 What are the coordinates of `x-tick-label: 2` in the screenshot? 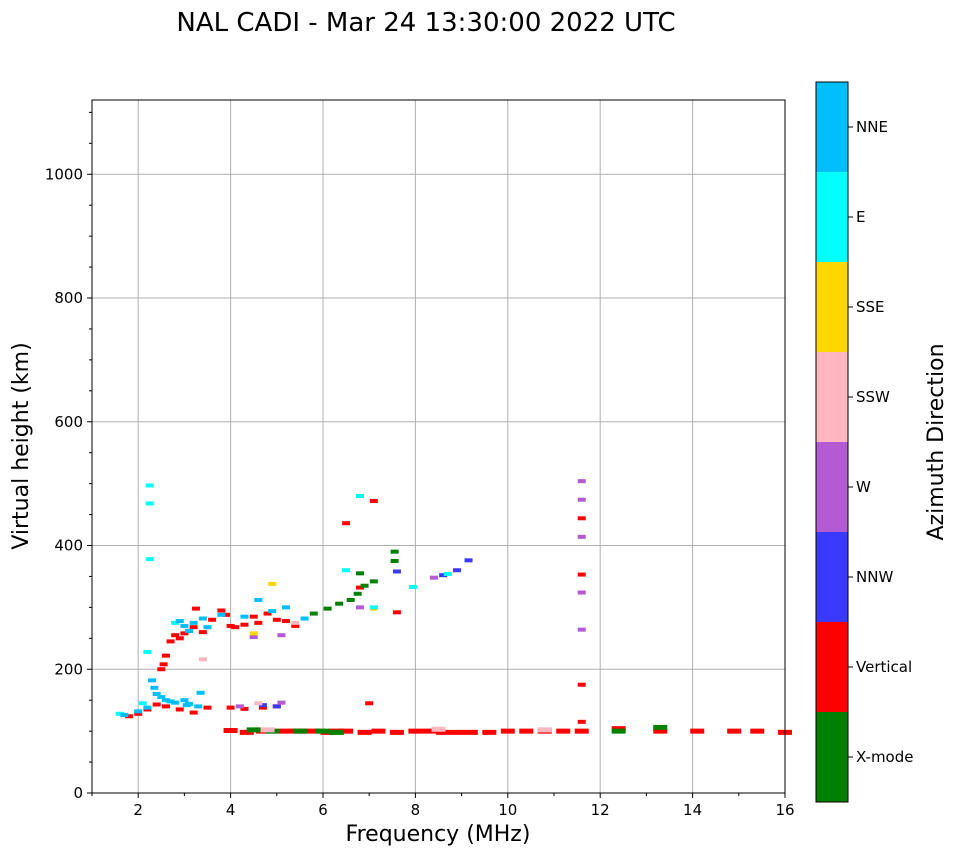 It's located at (138, 810).